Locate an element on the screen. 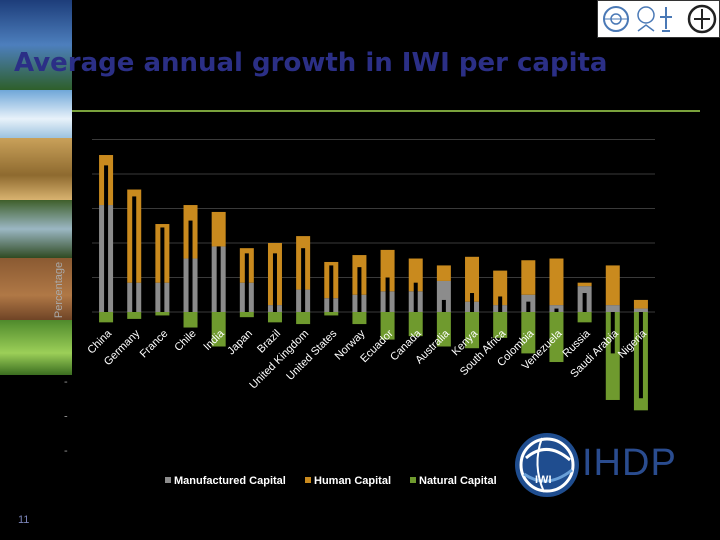 The width and height of the screenshot is (720, 540). unesco-logo-icon is located at coordinates (646, 19).